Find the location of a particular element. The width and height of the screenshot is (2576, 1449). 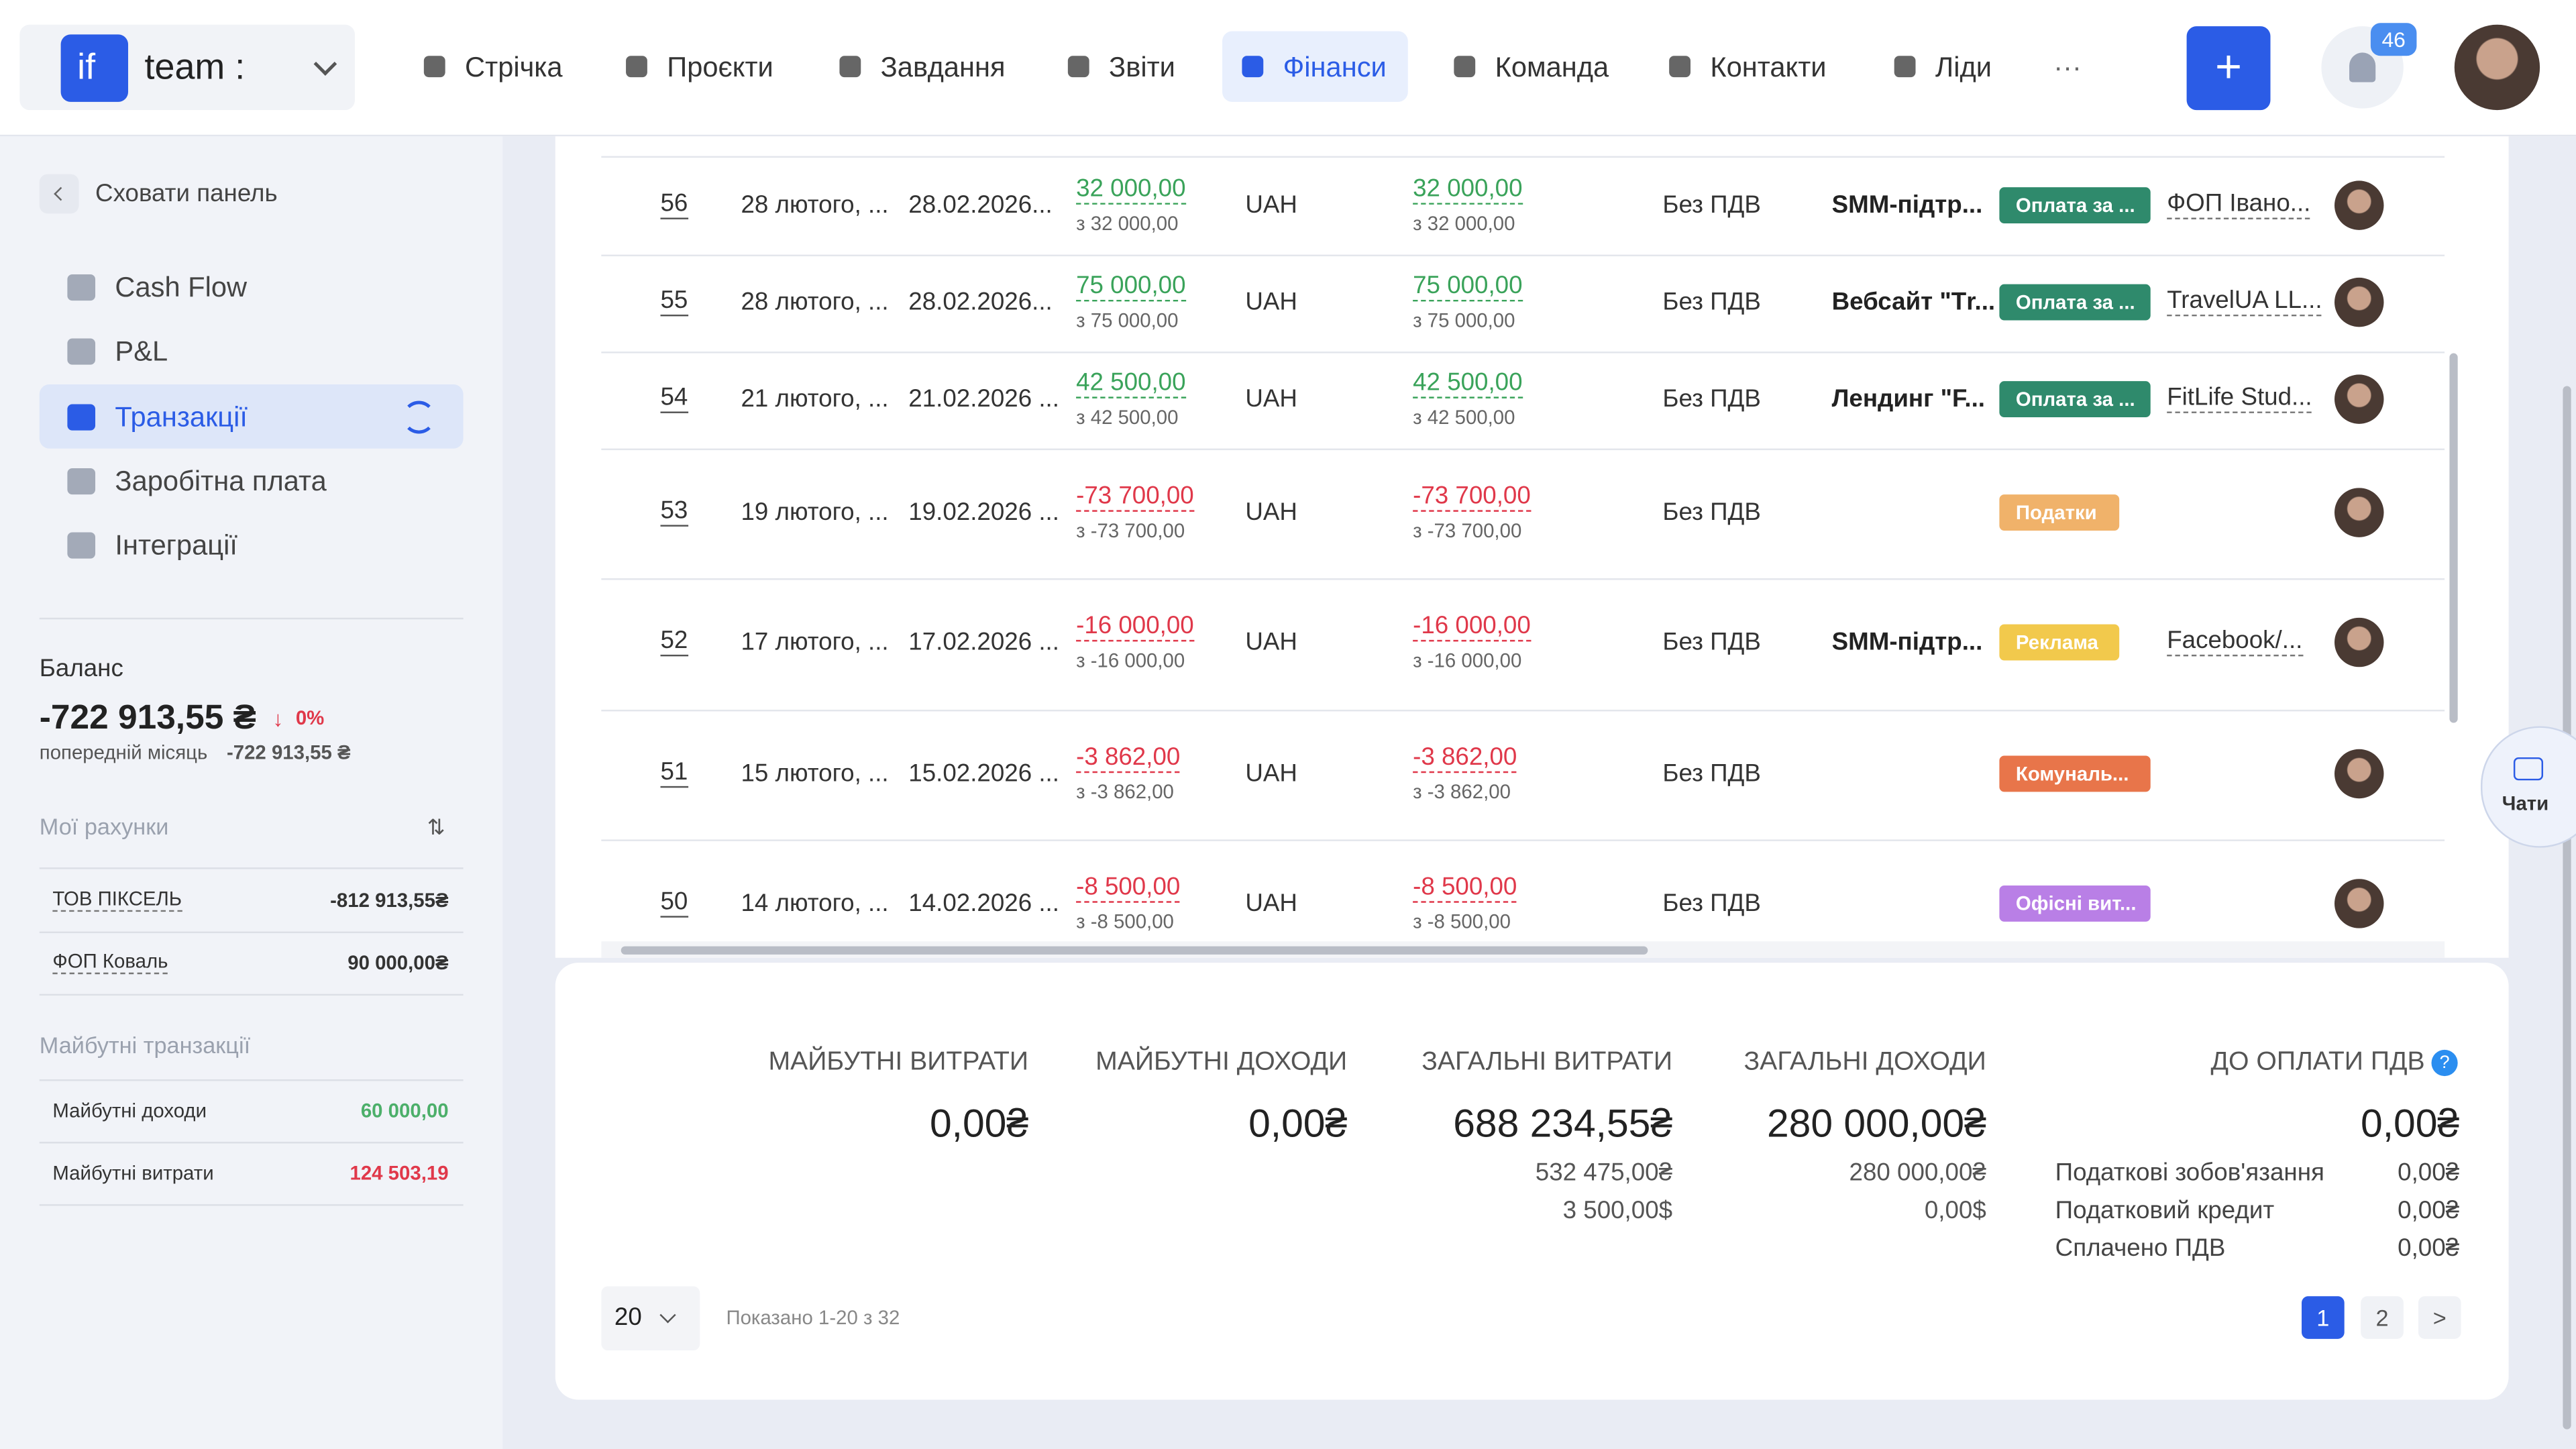

page-number: 2 is located at coordinates (2382, 1317).